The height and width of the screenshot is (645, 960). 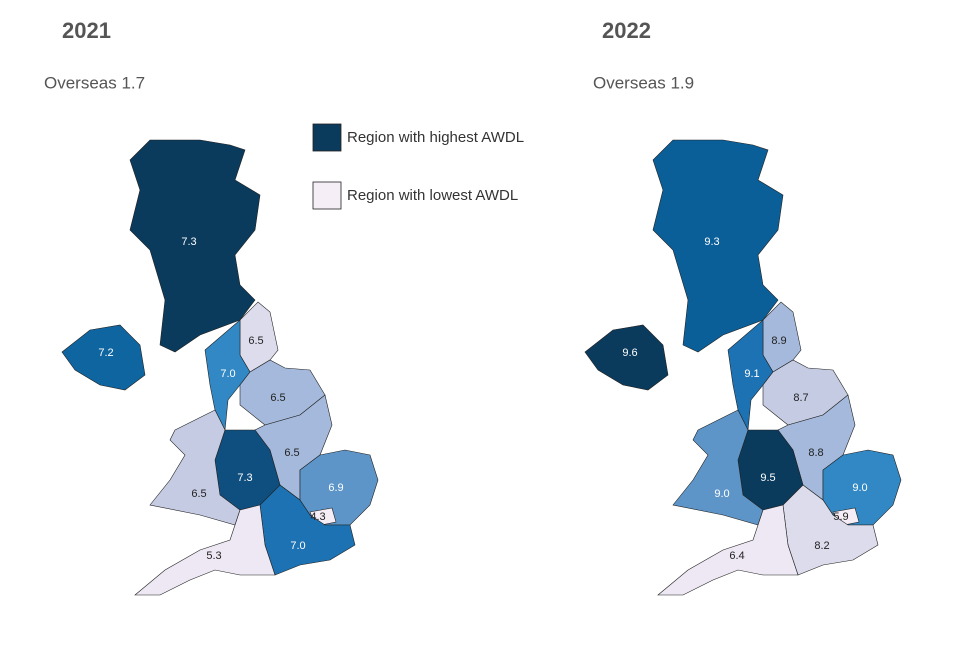 What do you see at coordinates (626, 30) in the screenshot?
I see `map-title: 2022` at bounding box center [626, 30].